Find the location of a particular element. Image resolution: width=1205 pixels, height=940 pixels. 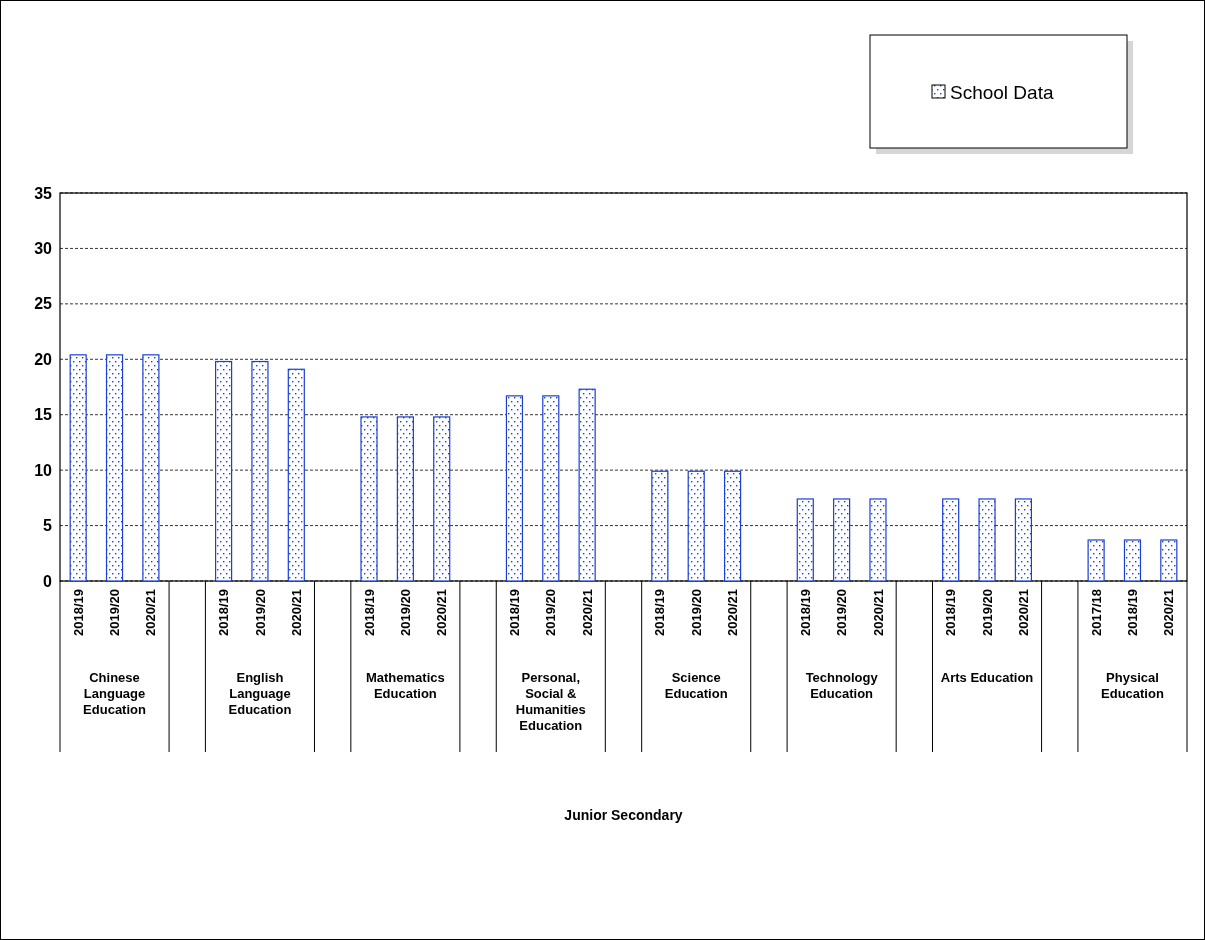

legend-label: School Data is located at coordinates (1002, 92).